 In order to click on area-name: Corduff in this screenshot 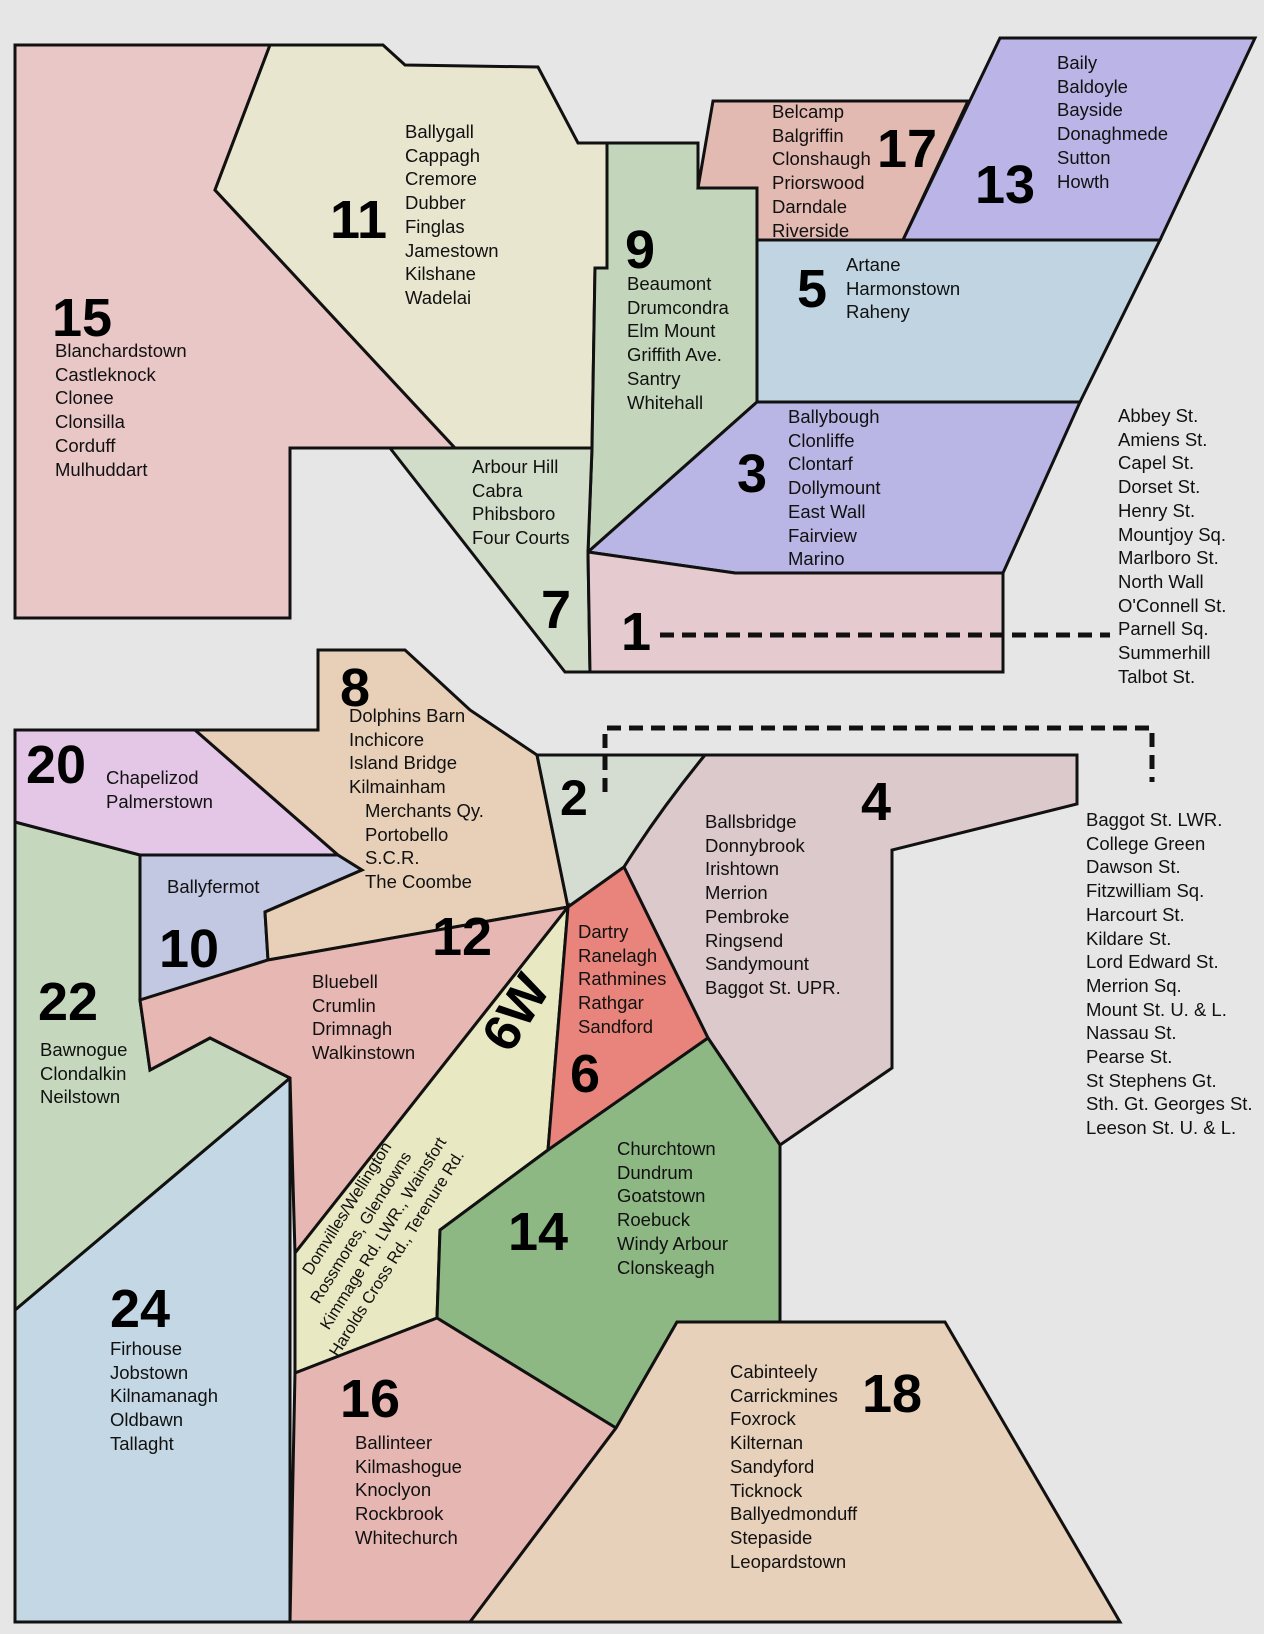, I will do `click(85, 445)`.